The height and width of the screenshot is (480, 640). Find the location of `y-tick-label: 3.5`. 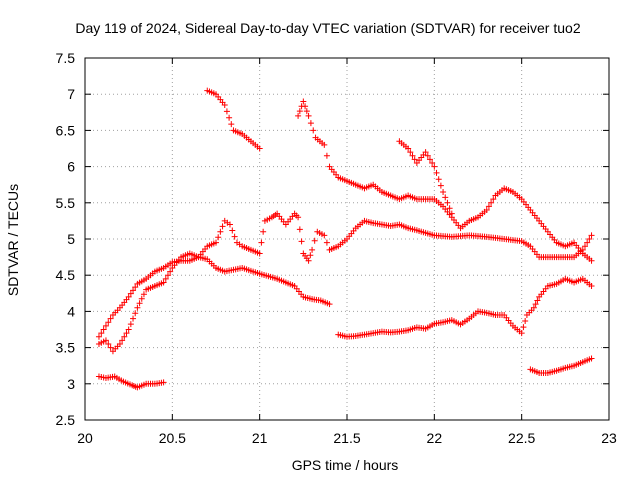

y-tick-label: 3.5 is located at coordinates (66, 348).